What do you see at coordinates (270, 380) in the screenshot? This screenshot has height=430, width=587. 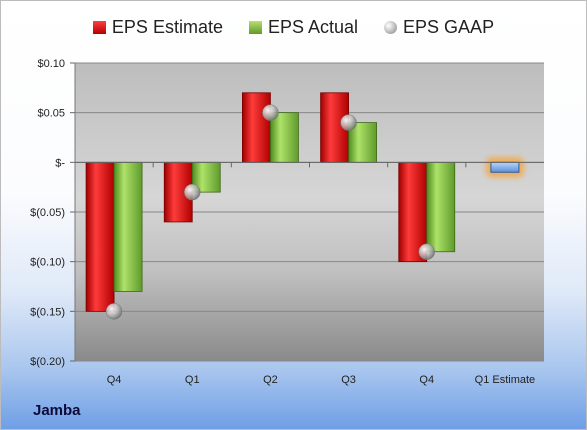 I see `x-tick-label: Q2` at bounding box center [270, 380].